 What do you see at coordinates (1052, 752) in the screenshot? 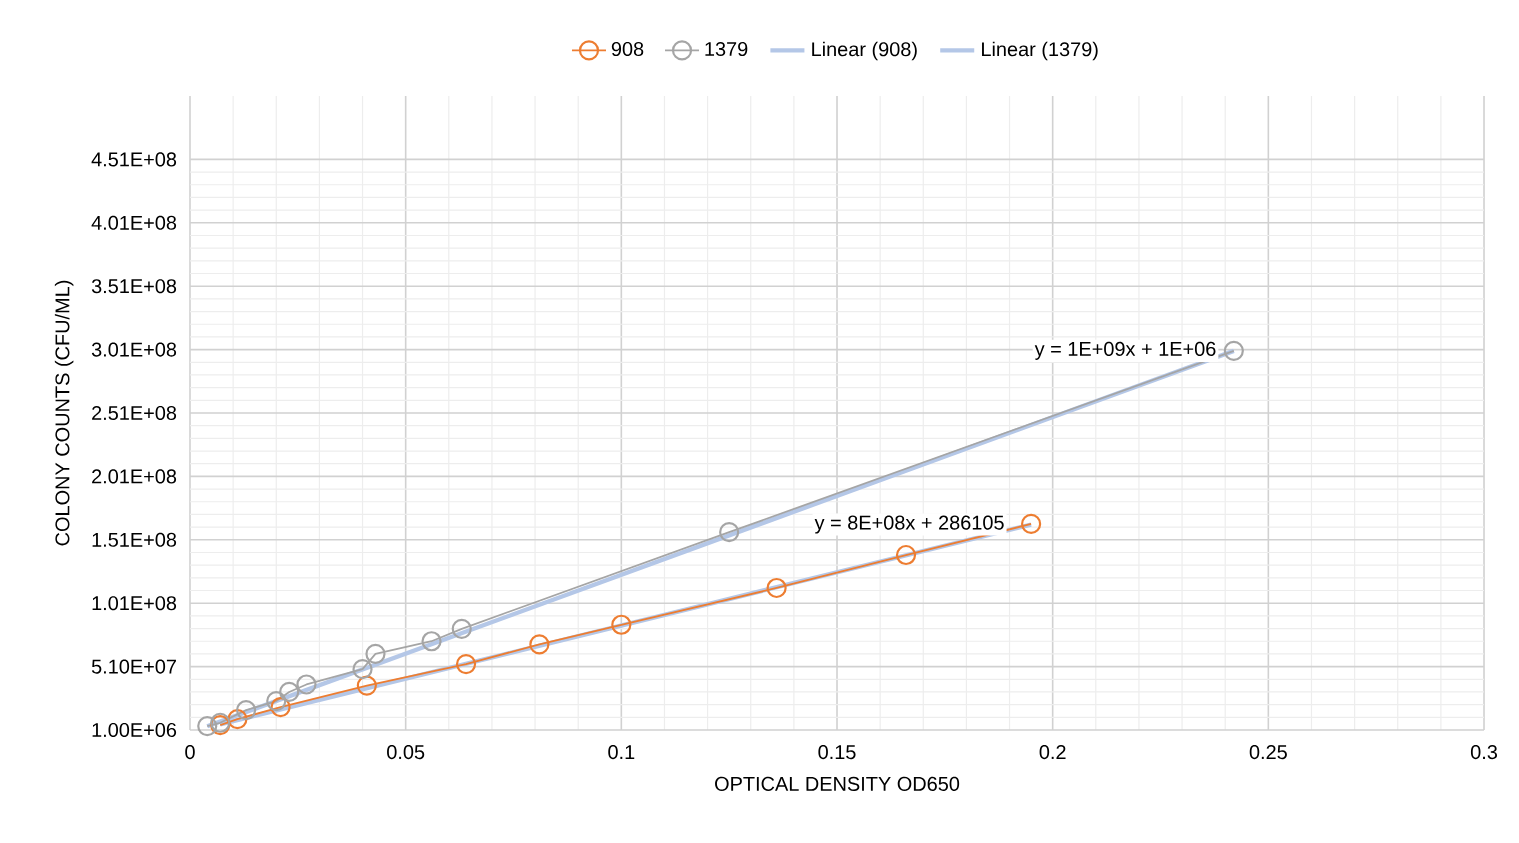
I see `x-tick-label: 0.2` at bounding box center [1052, 752].